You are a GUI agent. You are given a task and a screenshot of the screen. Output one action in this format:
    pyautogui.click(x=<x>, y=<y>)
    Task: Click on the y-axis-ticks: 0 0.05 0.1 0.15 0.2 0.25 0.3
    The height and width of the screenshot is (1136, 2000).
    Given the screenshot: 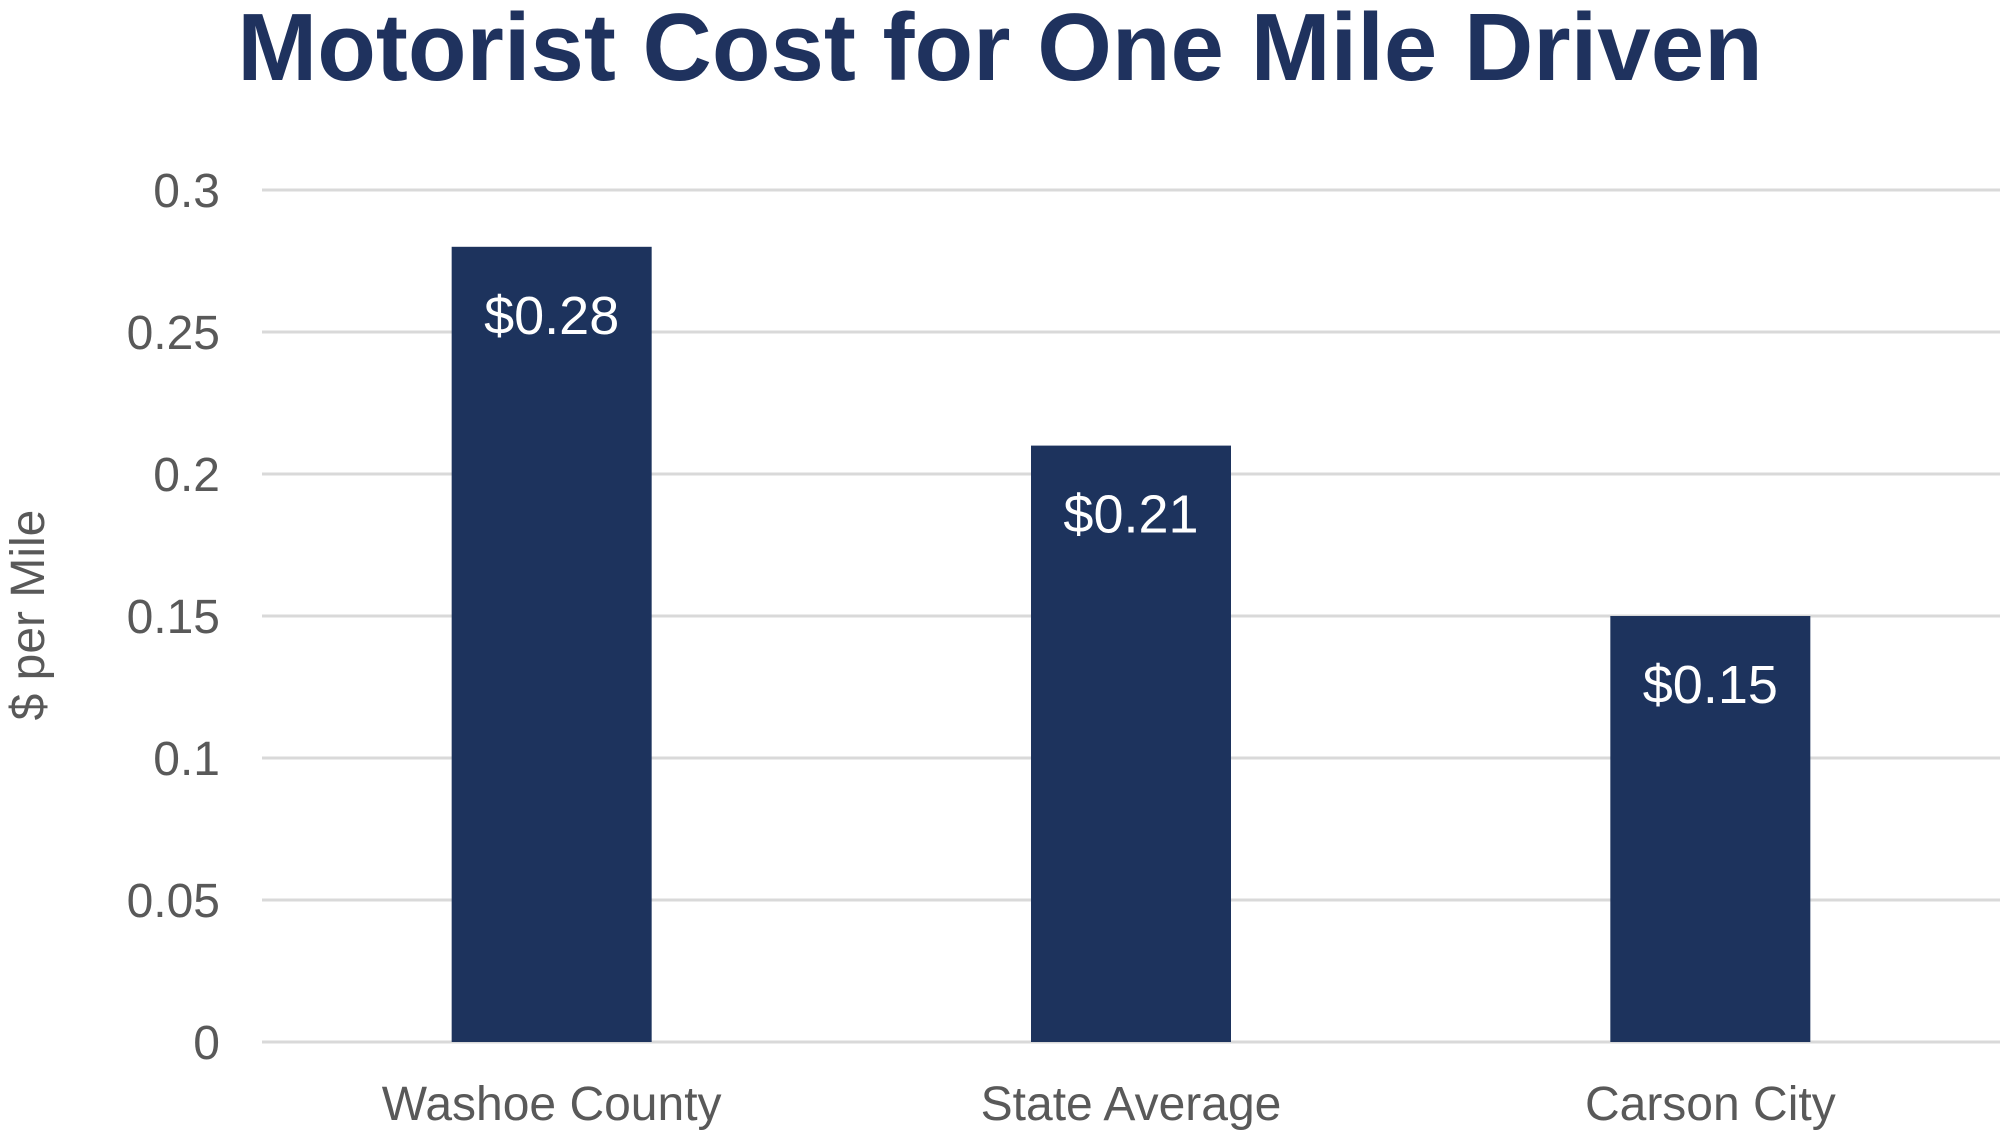 What is the action you would take?
    pyautogui.click(x=173, y=617)
    